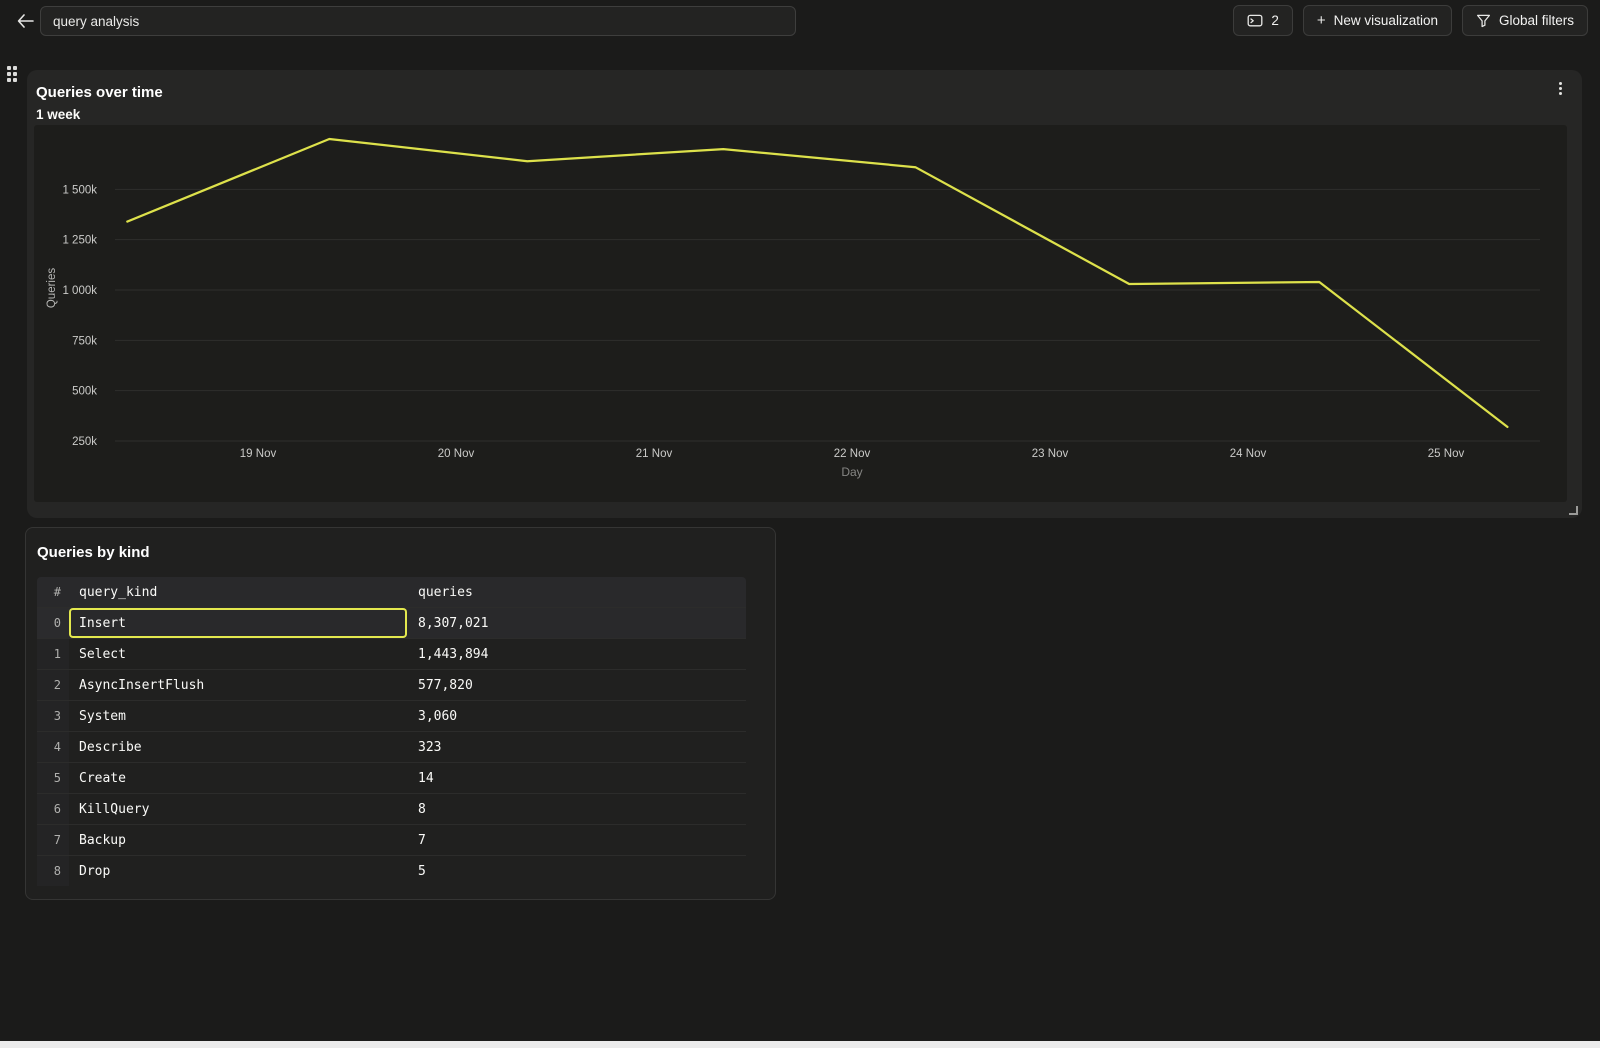 The image size is (1600, 1048). I want to click on y-tick-label: 250k, so click(84, 442).